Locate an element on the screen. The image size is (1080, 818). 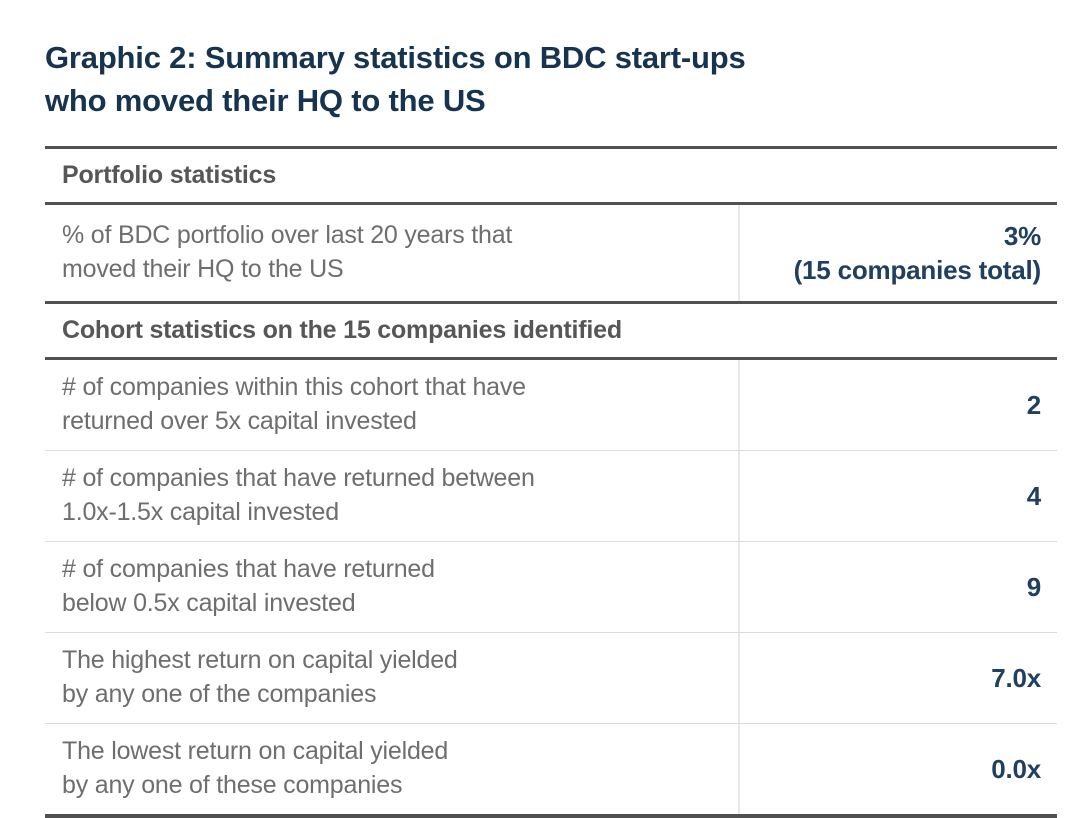
section-header-portfolio: Portfolio statistics is located at coordinates (551, 177).